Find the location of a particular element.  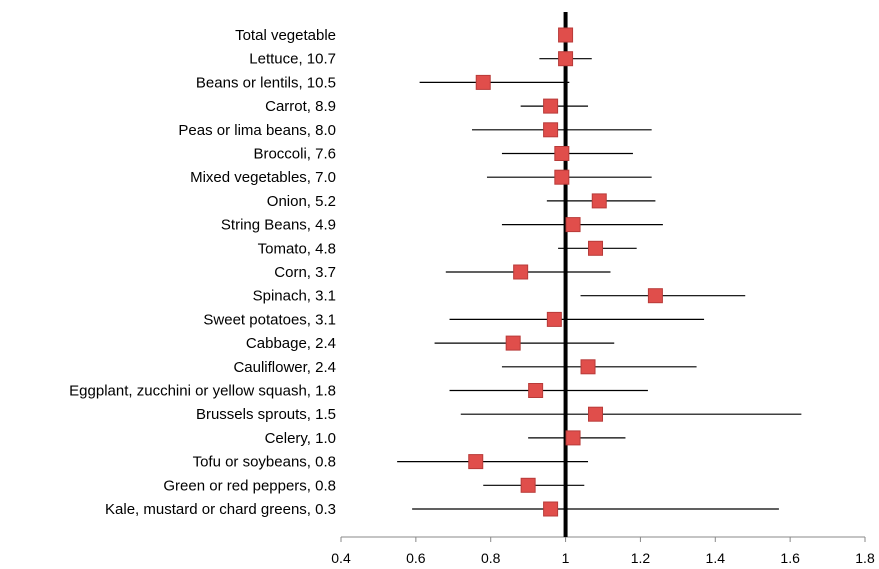

category-label: Lettuce, 10.7 is located at coordinates (292, 59).